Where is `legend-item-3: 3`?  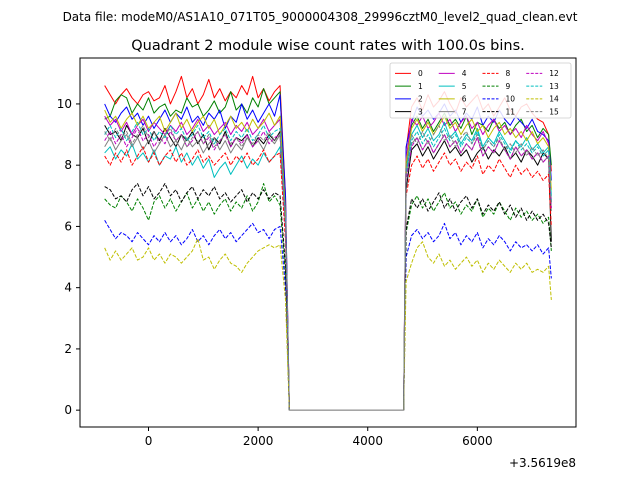 legend-item-3: 3 is located at coordinates (409, 111).